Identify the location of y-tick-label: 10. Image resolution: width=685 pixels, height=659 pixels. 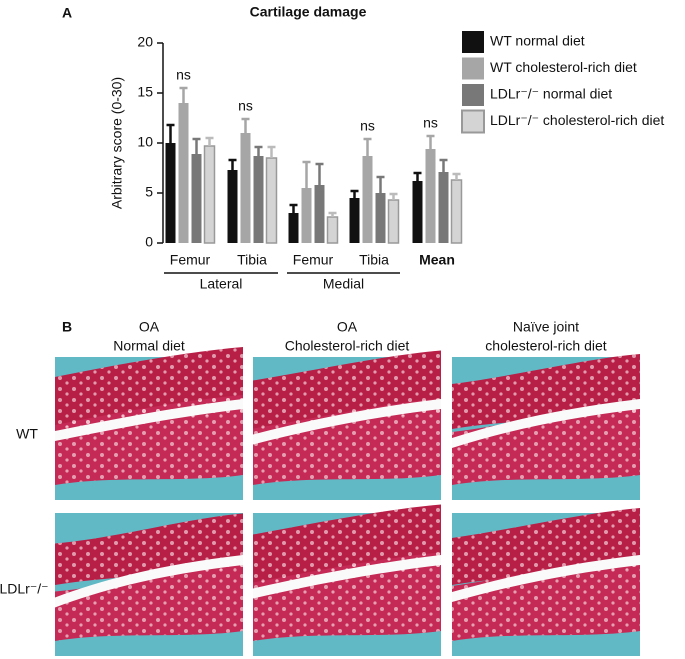
(145, 142).